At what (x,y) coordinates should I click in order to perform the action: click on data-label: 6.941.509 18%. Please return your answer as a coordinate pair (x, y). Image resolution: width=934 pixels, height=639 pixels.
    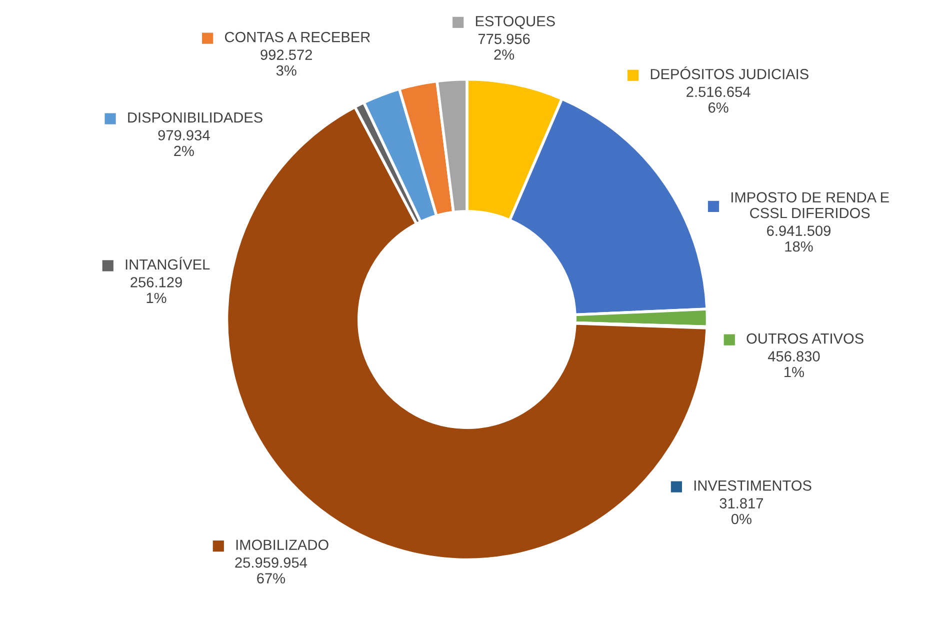
    Looking at the image, I should click on (798, 239).